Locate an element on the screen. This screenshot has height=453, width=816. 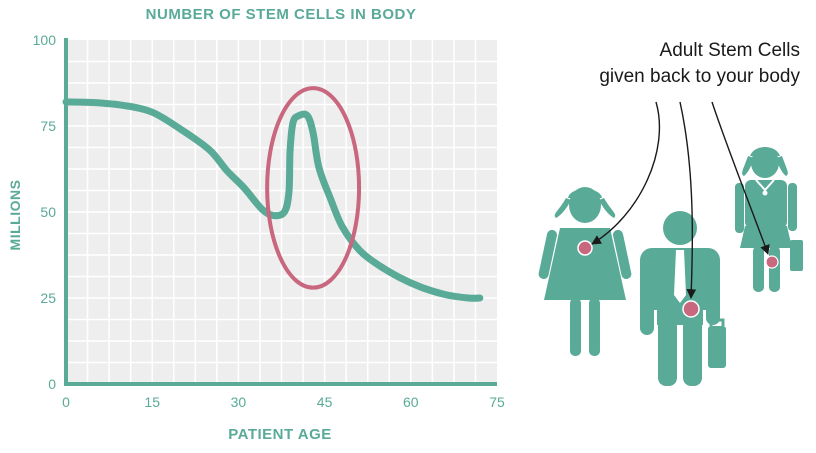
callout-line-1: Adult Stem Cells is located at coordinates (729, 50).